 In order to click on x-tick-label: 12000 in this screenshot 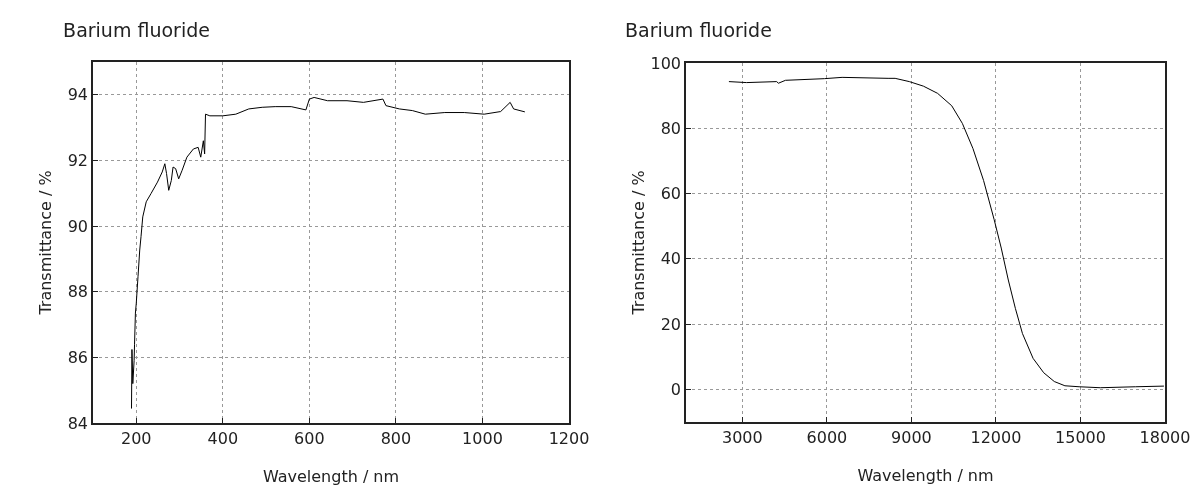, I will do `click(996, 437)`.